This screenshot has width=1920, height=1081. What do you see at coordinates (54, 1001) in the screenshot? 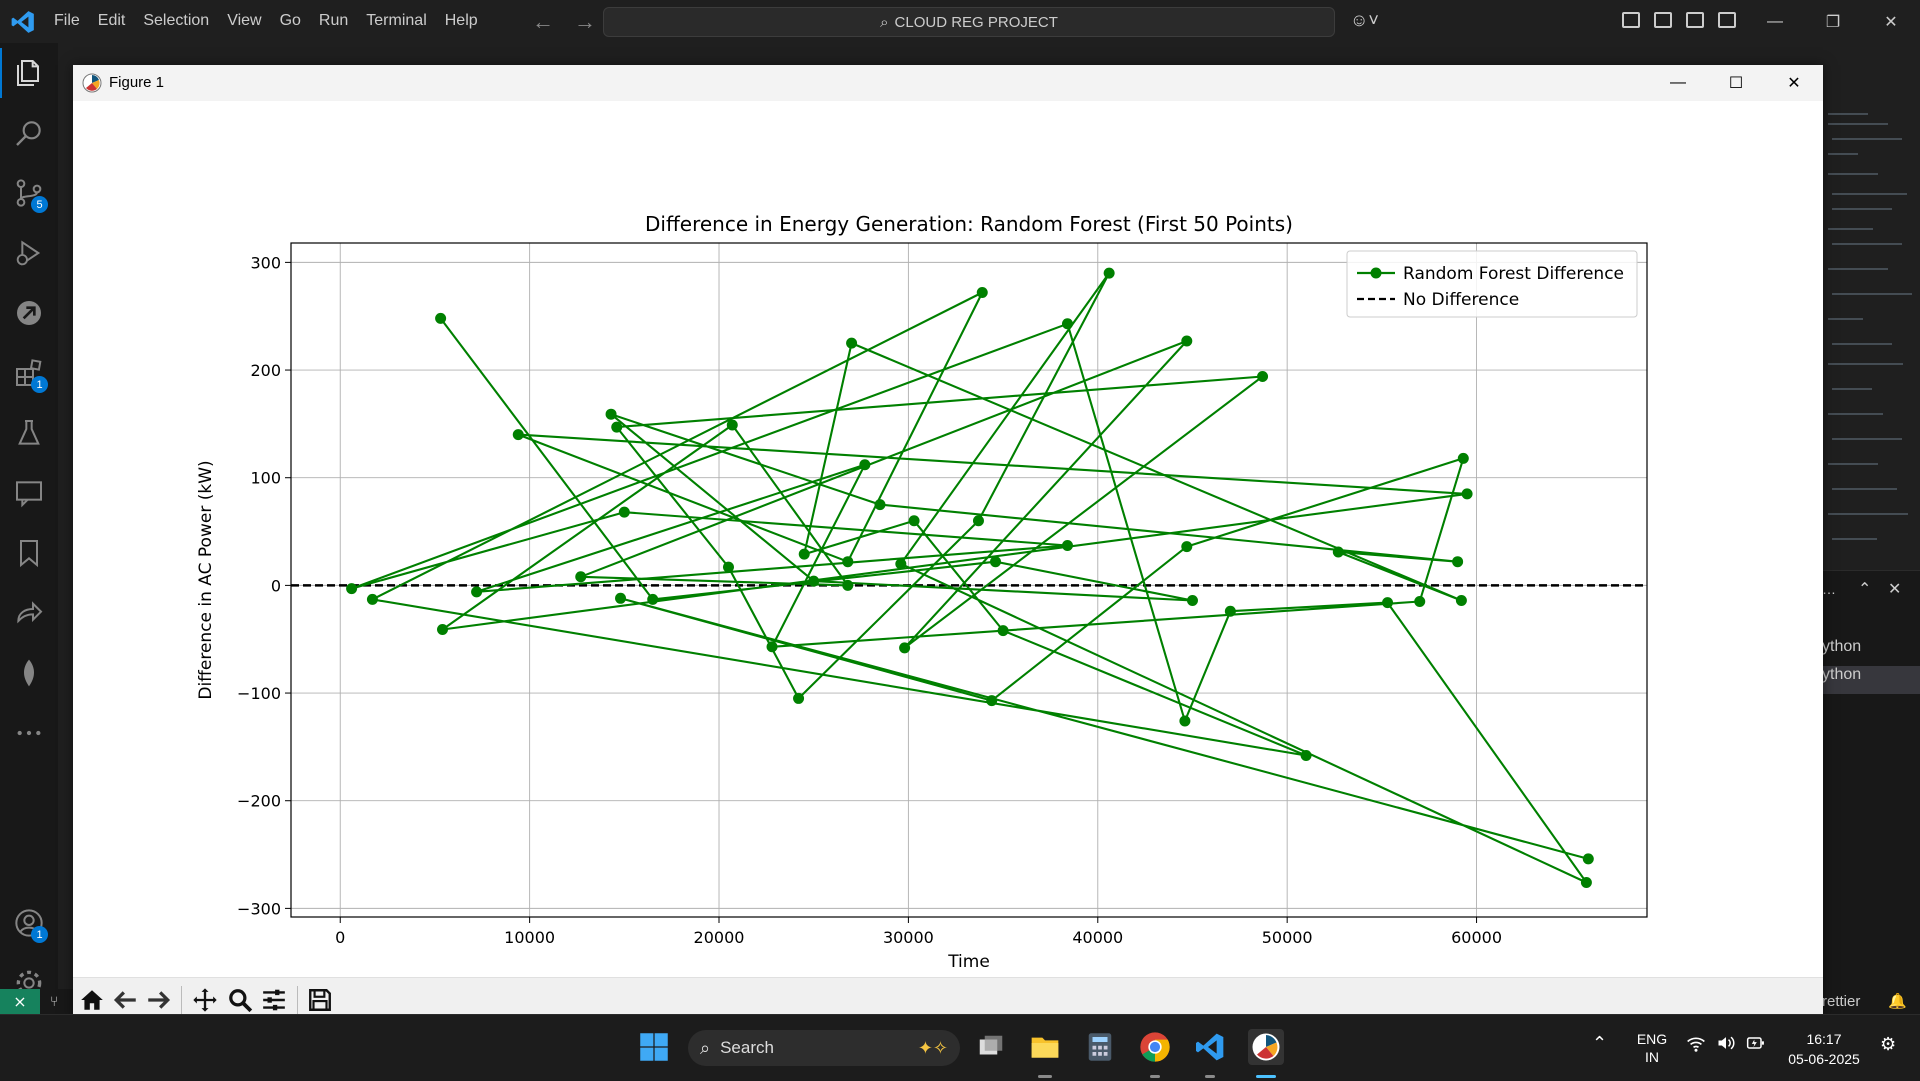
I see `branch-icon: ⑂` at bounding box center [54, 1001].